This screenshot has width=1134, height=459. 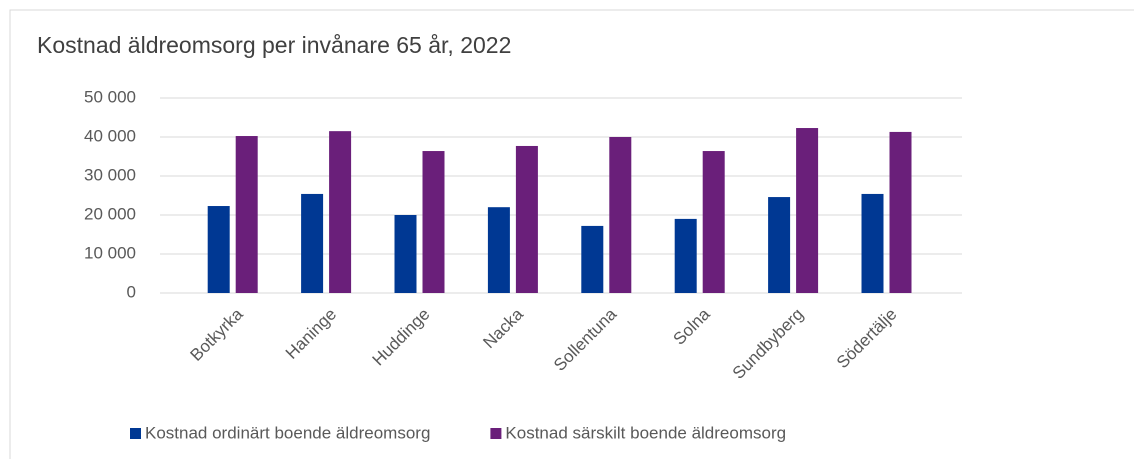 What do you see at coordinates (503, 328) in the screenshot?
I see `x-tick-label: Nacka` at bounding box center [503, 328].